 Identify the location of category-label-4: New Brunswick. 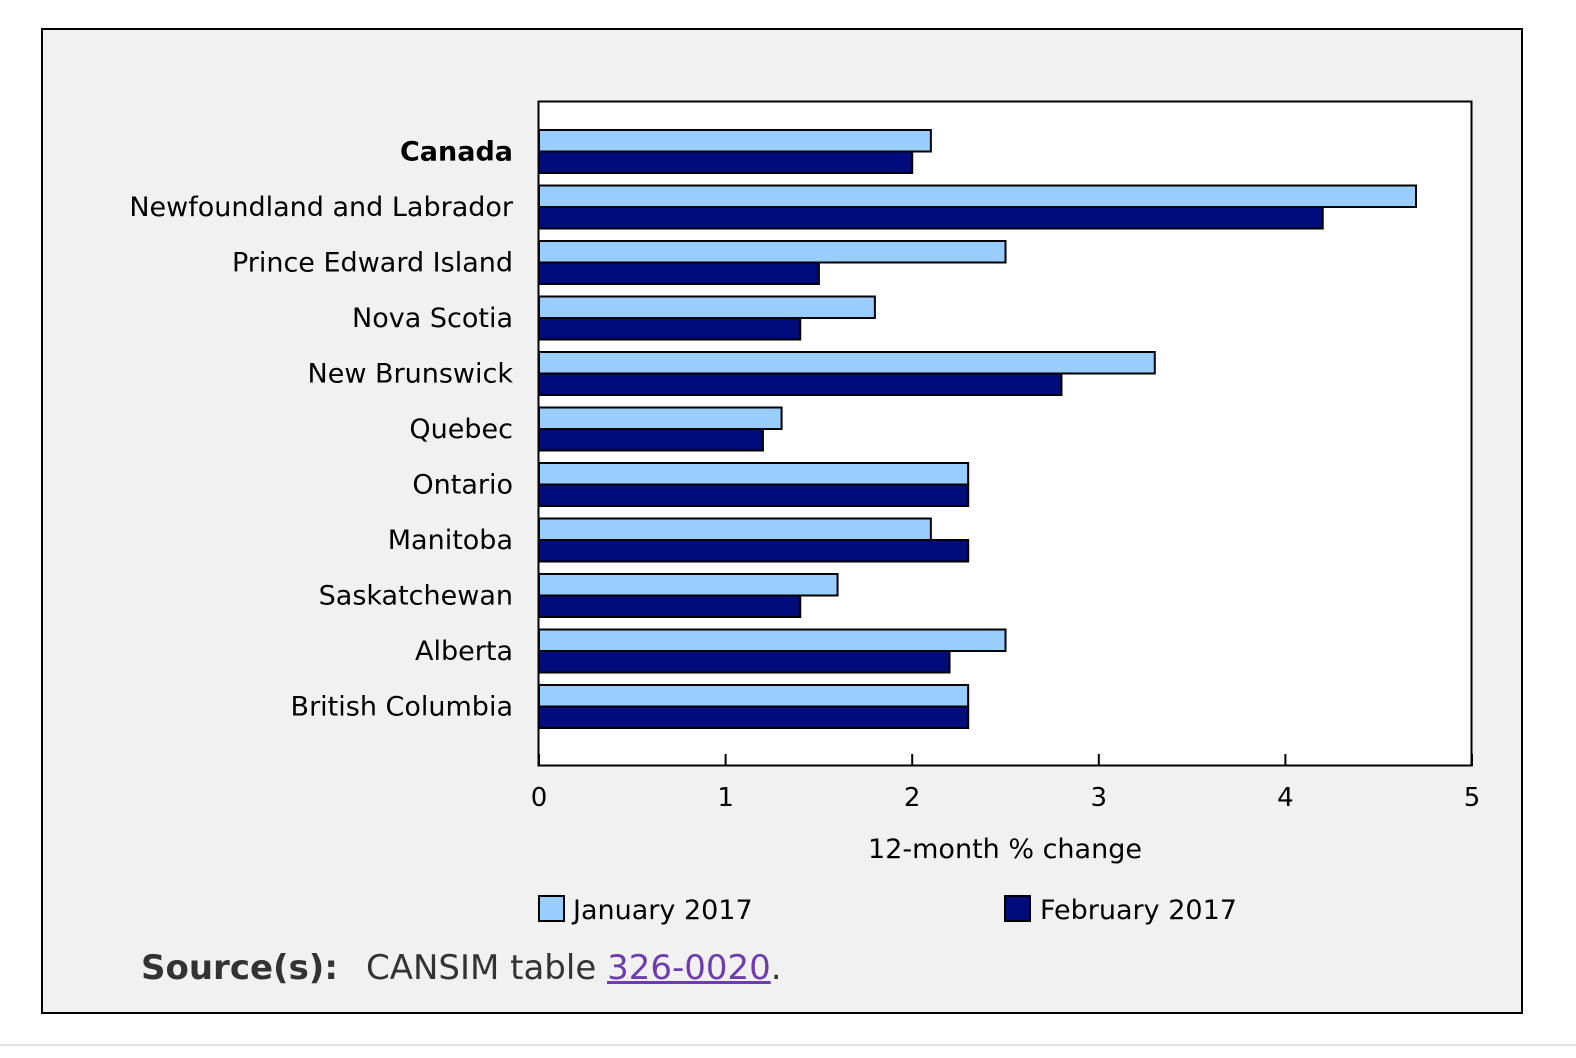
(411, 374).